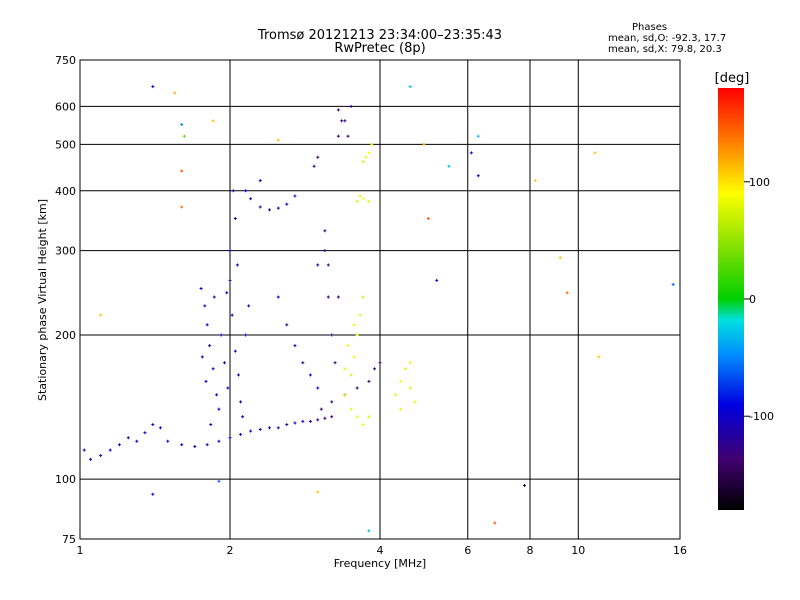 Image resolution: width=800 pixels, height=600 pixels. I want to click on x-tick-label: 16, so click(680, 550).